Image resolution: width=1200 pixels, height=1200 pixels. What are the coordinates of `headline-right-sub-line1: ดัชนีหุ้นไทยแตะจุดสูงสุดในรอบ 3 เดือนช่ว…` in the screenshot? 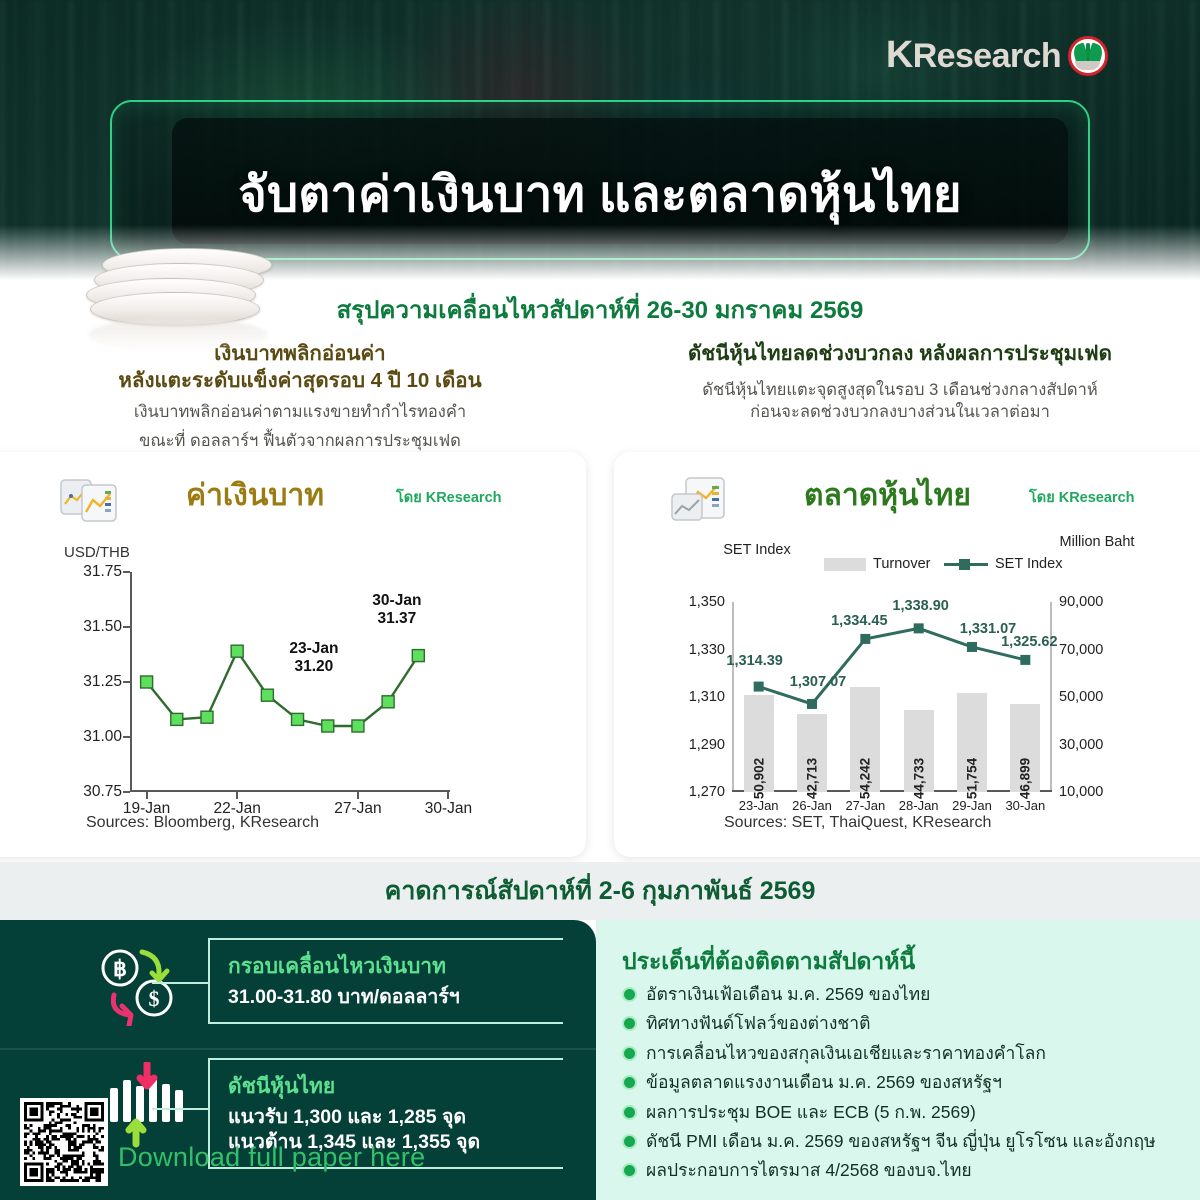 It's located at (900, 390).